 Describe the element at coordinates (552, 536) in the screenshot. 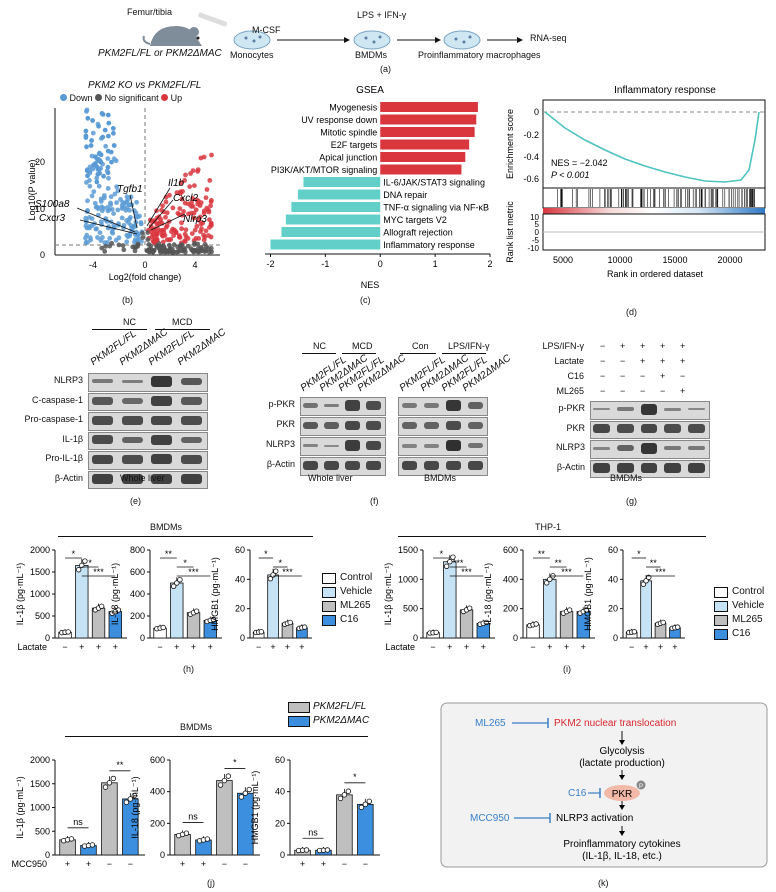

I see `title-line-i` at that location.